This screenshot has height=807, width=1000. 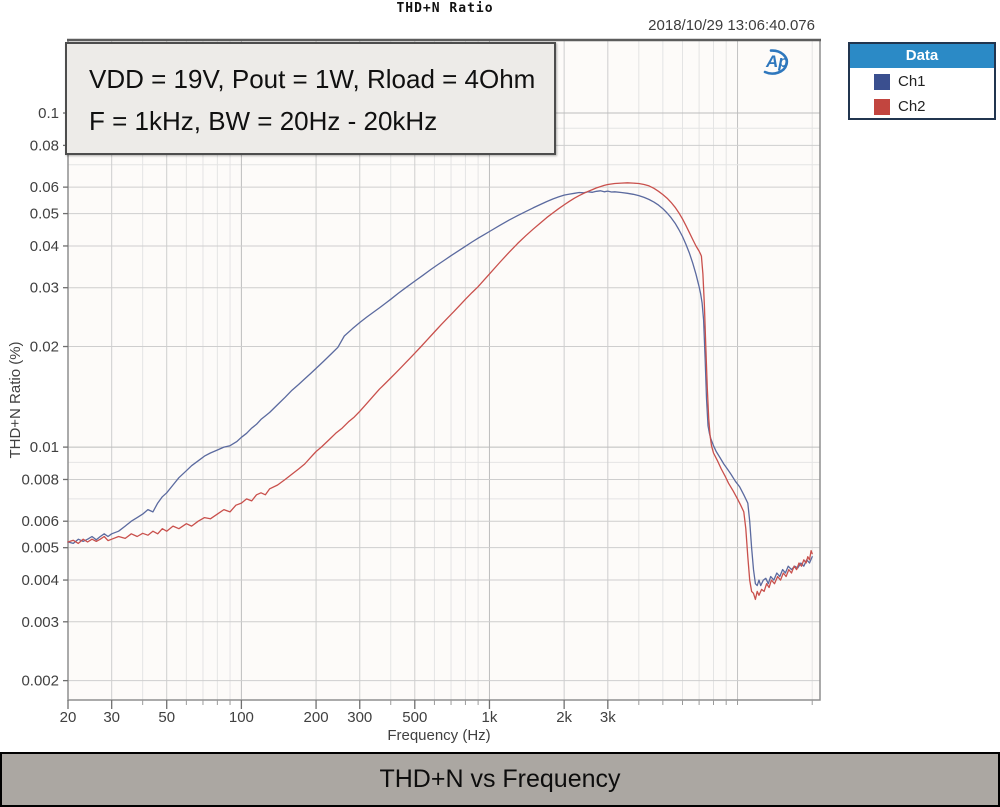 I want to click on svg-text: 0.008, so click(x=40, y=479).